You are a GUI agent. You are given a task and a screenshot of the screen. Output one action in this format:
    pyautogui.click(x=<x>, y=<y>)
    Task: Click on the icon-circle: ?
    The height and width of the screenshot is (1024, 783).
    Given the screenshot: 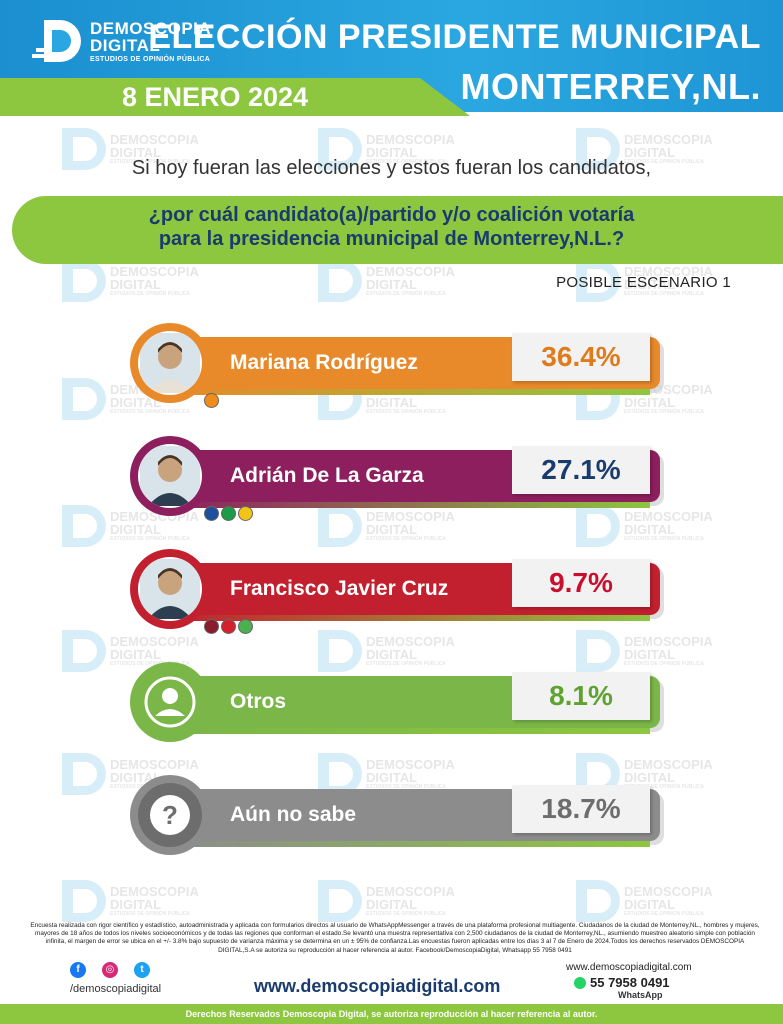 What is the action you would take?
    pyautogui.click(x=170, y=815)
    